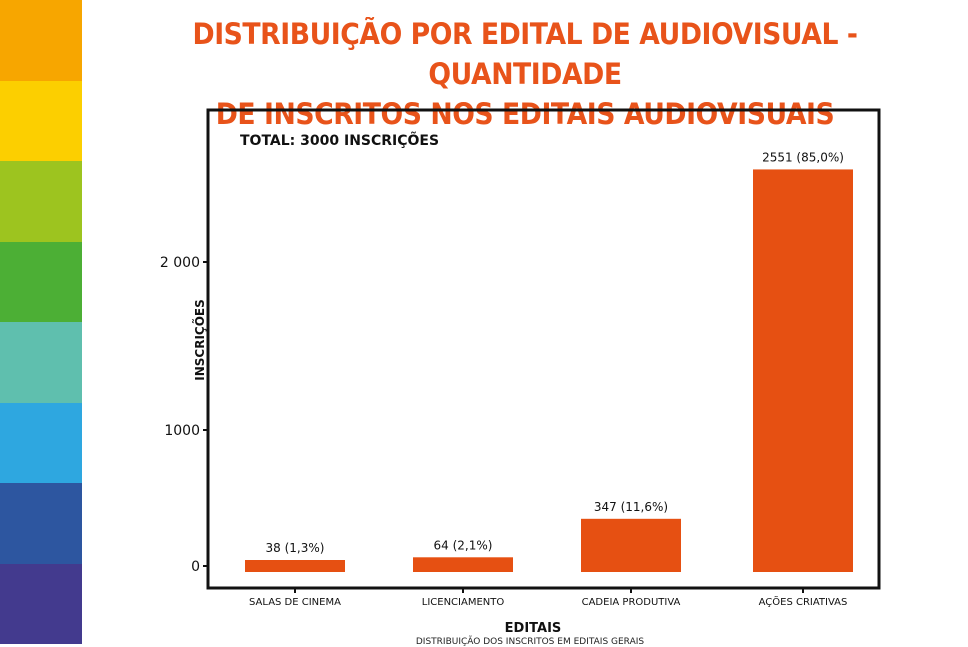  Describe the element at coordinates (199, 340) in the screenshot. I see `y-axis-label: INSCRIÇÕES` at that location.